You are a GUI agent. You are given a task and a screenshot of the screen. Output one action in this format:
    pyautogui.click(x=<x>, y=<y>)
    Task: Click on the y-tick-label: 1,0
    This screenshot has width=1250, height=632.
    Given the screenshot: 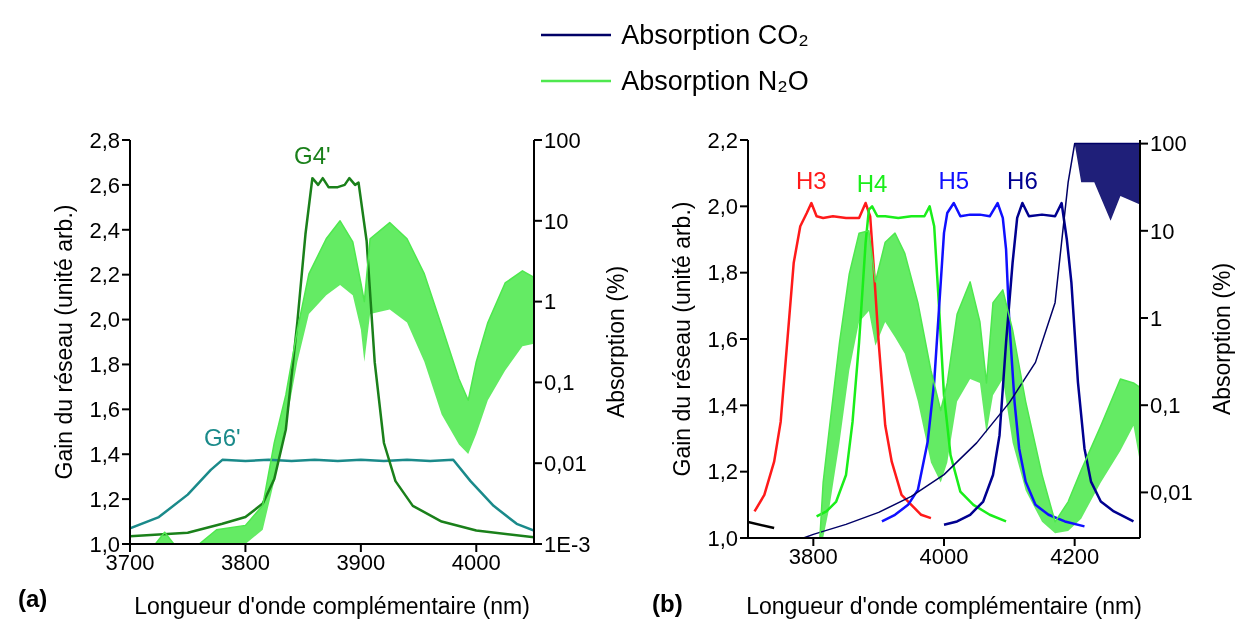 What is the action you would take?
    pyautogui.click(x=722, y=538)
    